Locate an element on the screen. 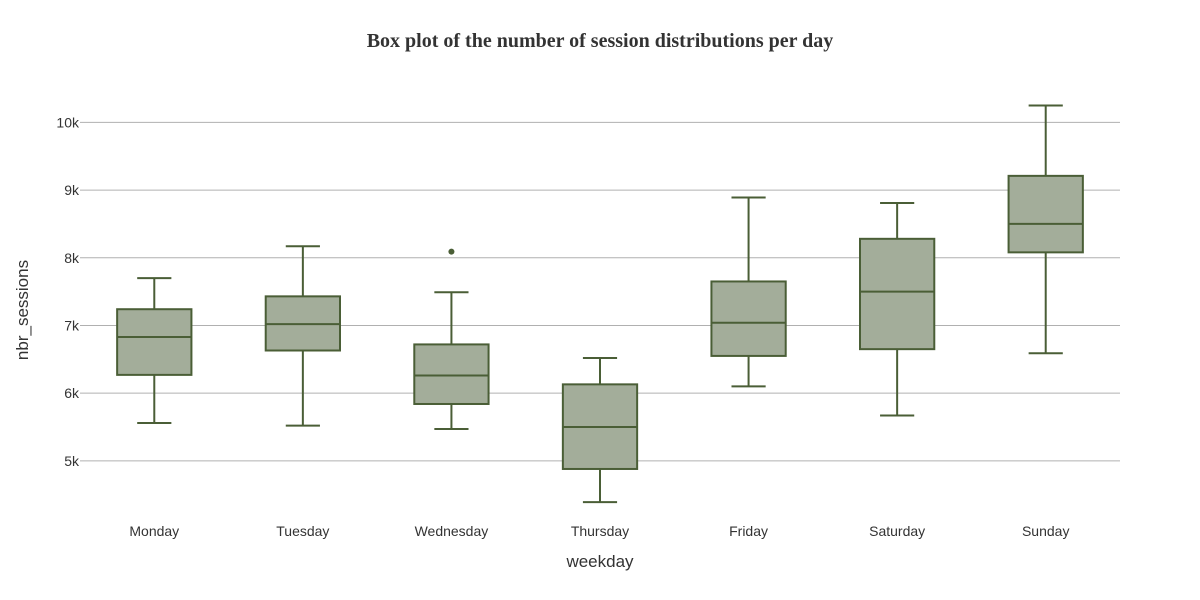  y-axis-ticks: 5k 6k 7k 8k 9k 10k is located at coordinates (68, 291).